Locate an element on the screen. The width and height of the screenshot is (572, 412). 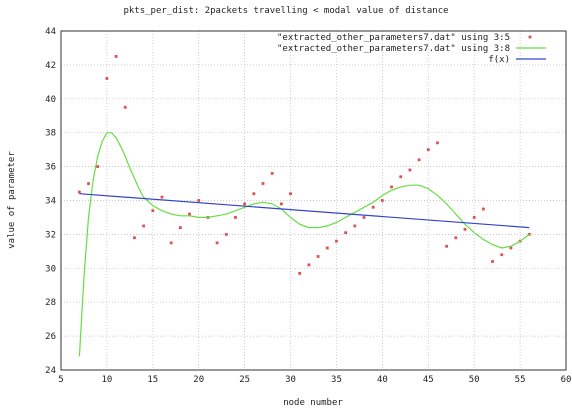
x-tick-label: 15 is located at coordinates (152, 380).